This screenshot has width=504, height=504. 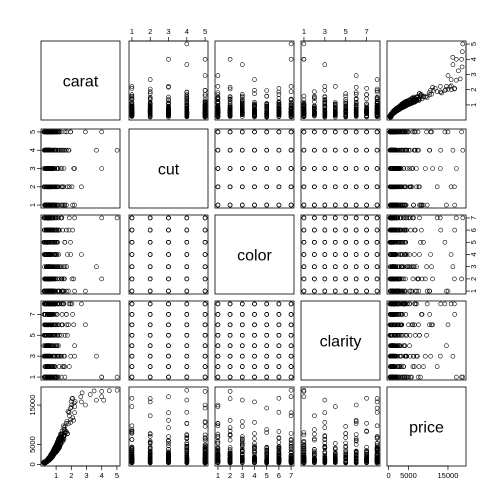 What do you see at coordinates (254, 168) in the screenshot?
I see `panel-cut-vs-color` at bounding box center [254, 168].